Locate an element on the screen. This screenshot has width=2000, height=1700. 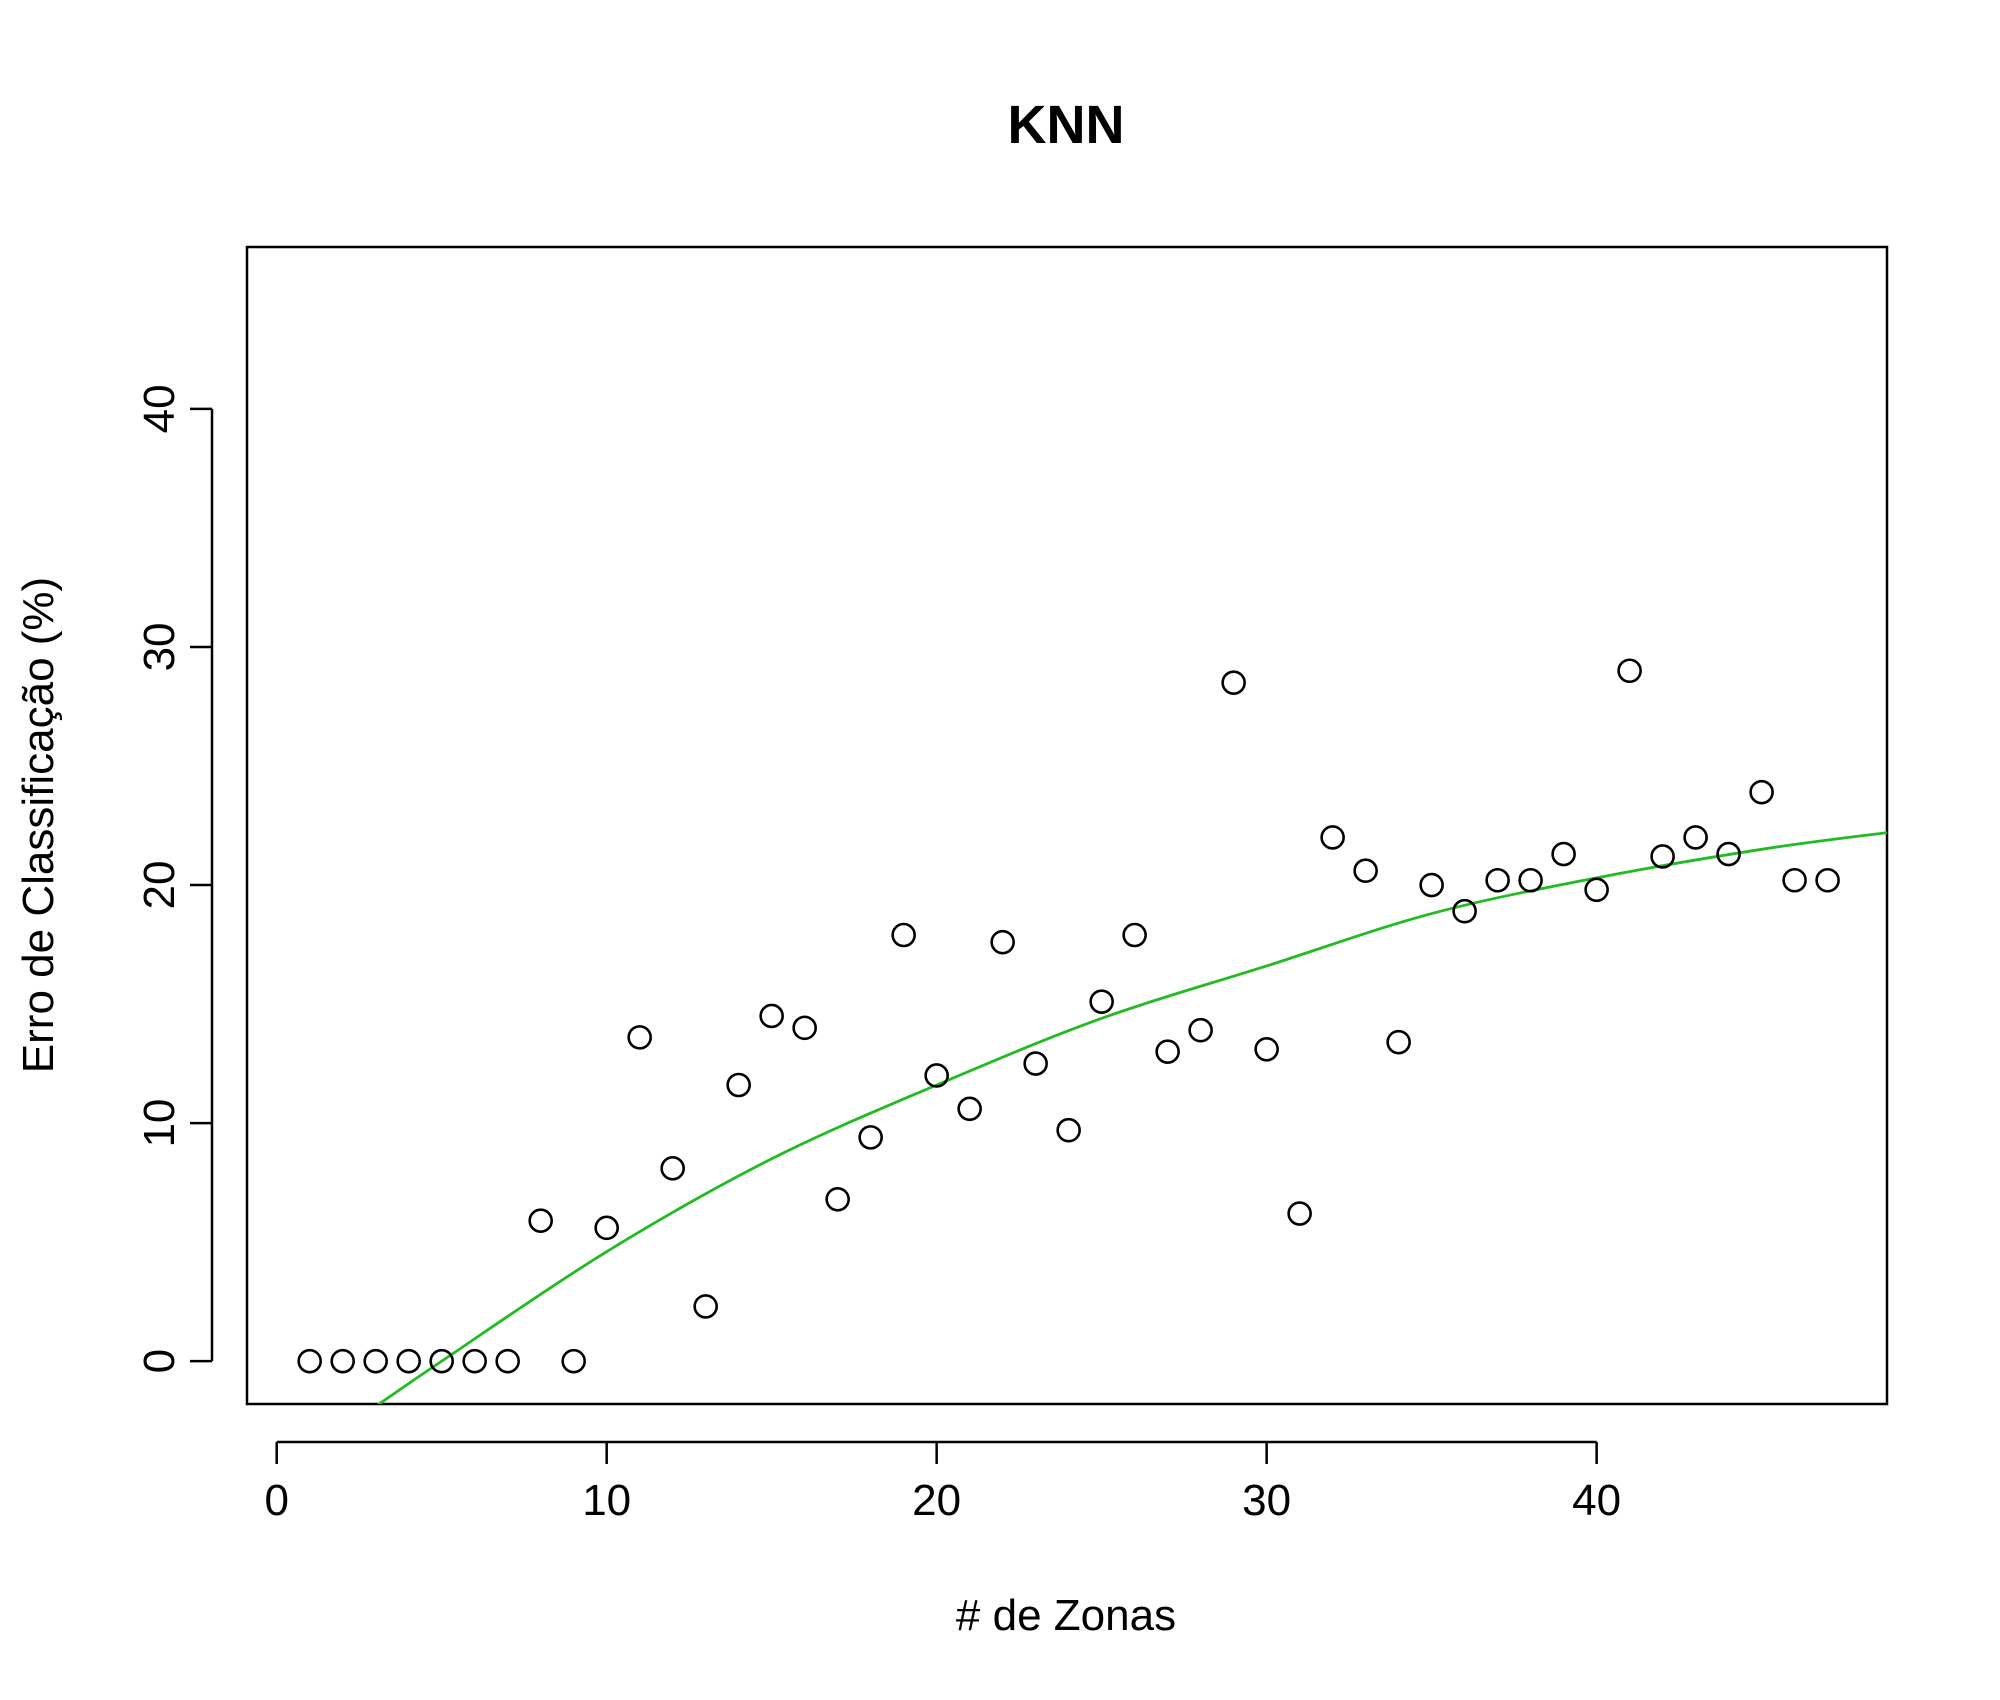
y-axis-label: Erro de Classificação (%) is located at coordinates (38, 825).